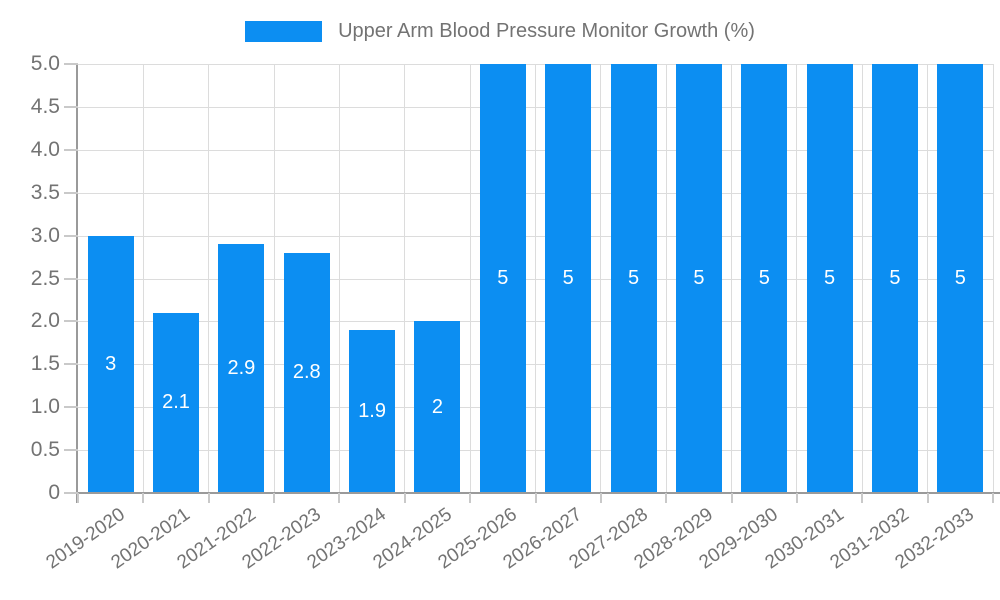  I want to click on y-tick-label: 1.0, so click(45, 407).